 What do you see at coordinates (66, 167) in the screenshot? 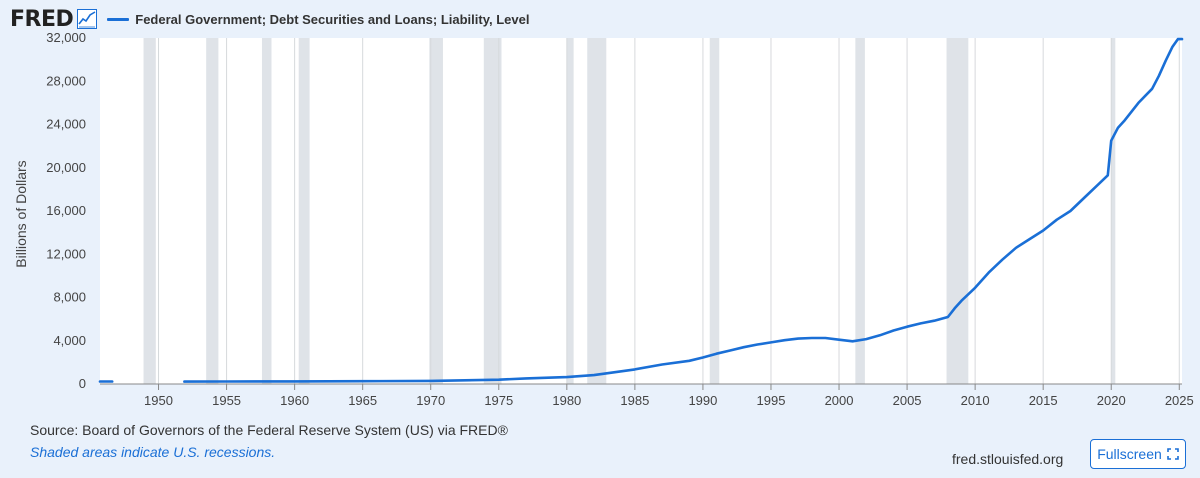
I see `y-tick-label: 20,000` at bounding box center [66, 167].